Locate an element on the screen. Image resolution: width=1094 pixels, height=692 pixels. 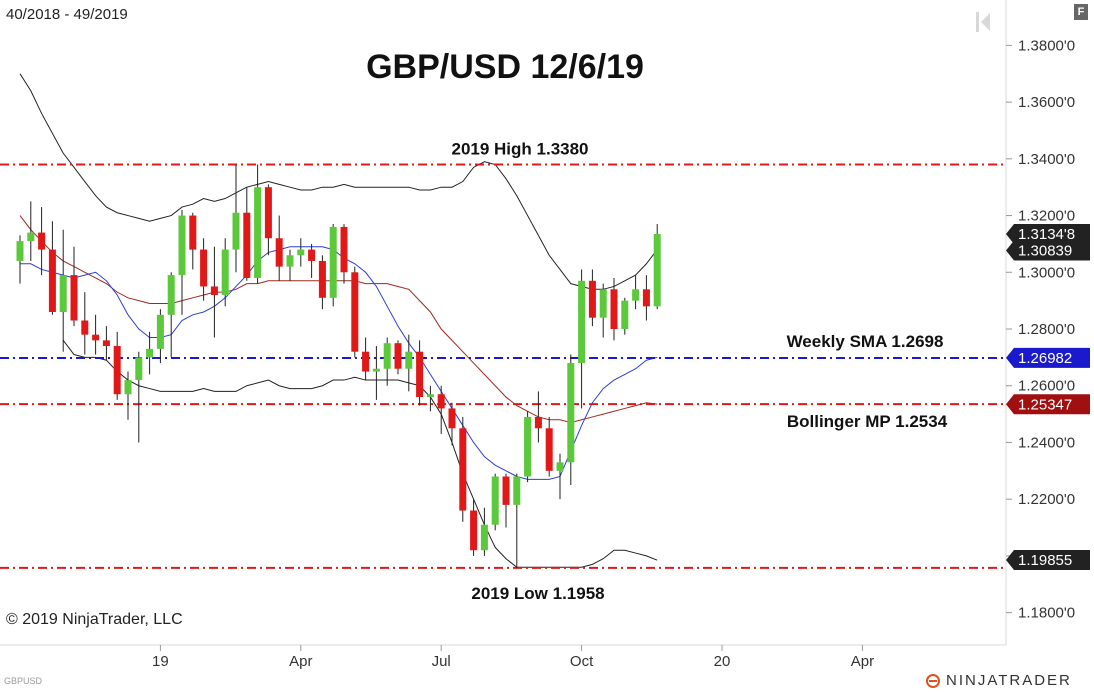
price-marker-label: 1.30839 is located at coordinates (1045, 250).